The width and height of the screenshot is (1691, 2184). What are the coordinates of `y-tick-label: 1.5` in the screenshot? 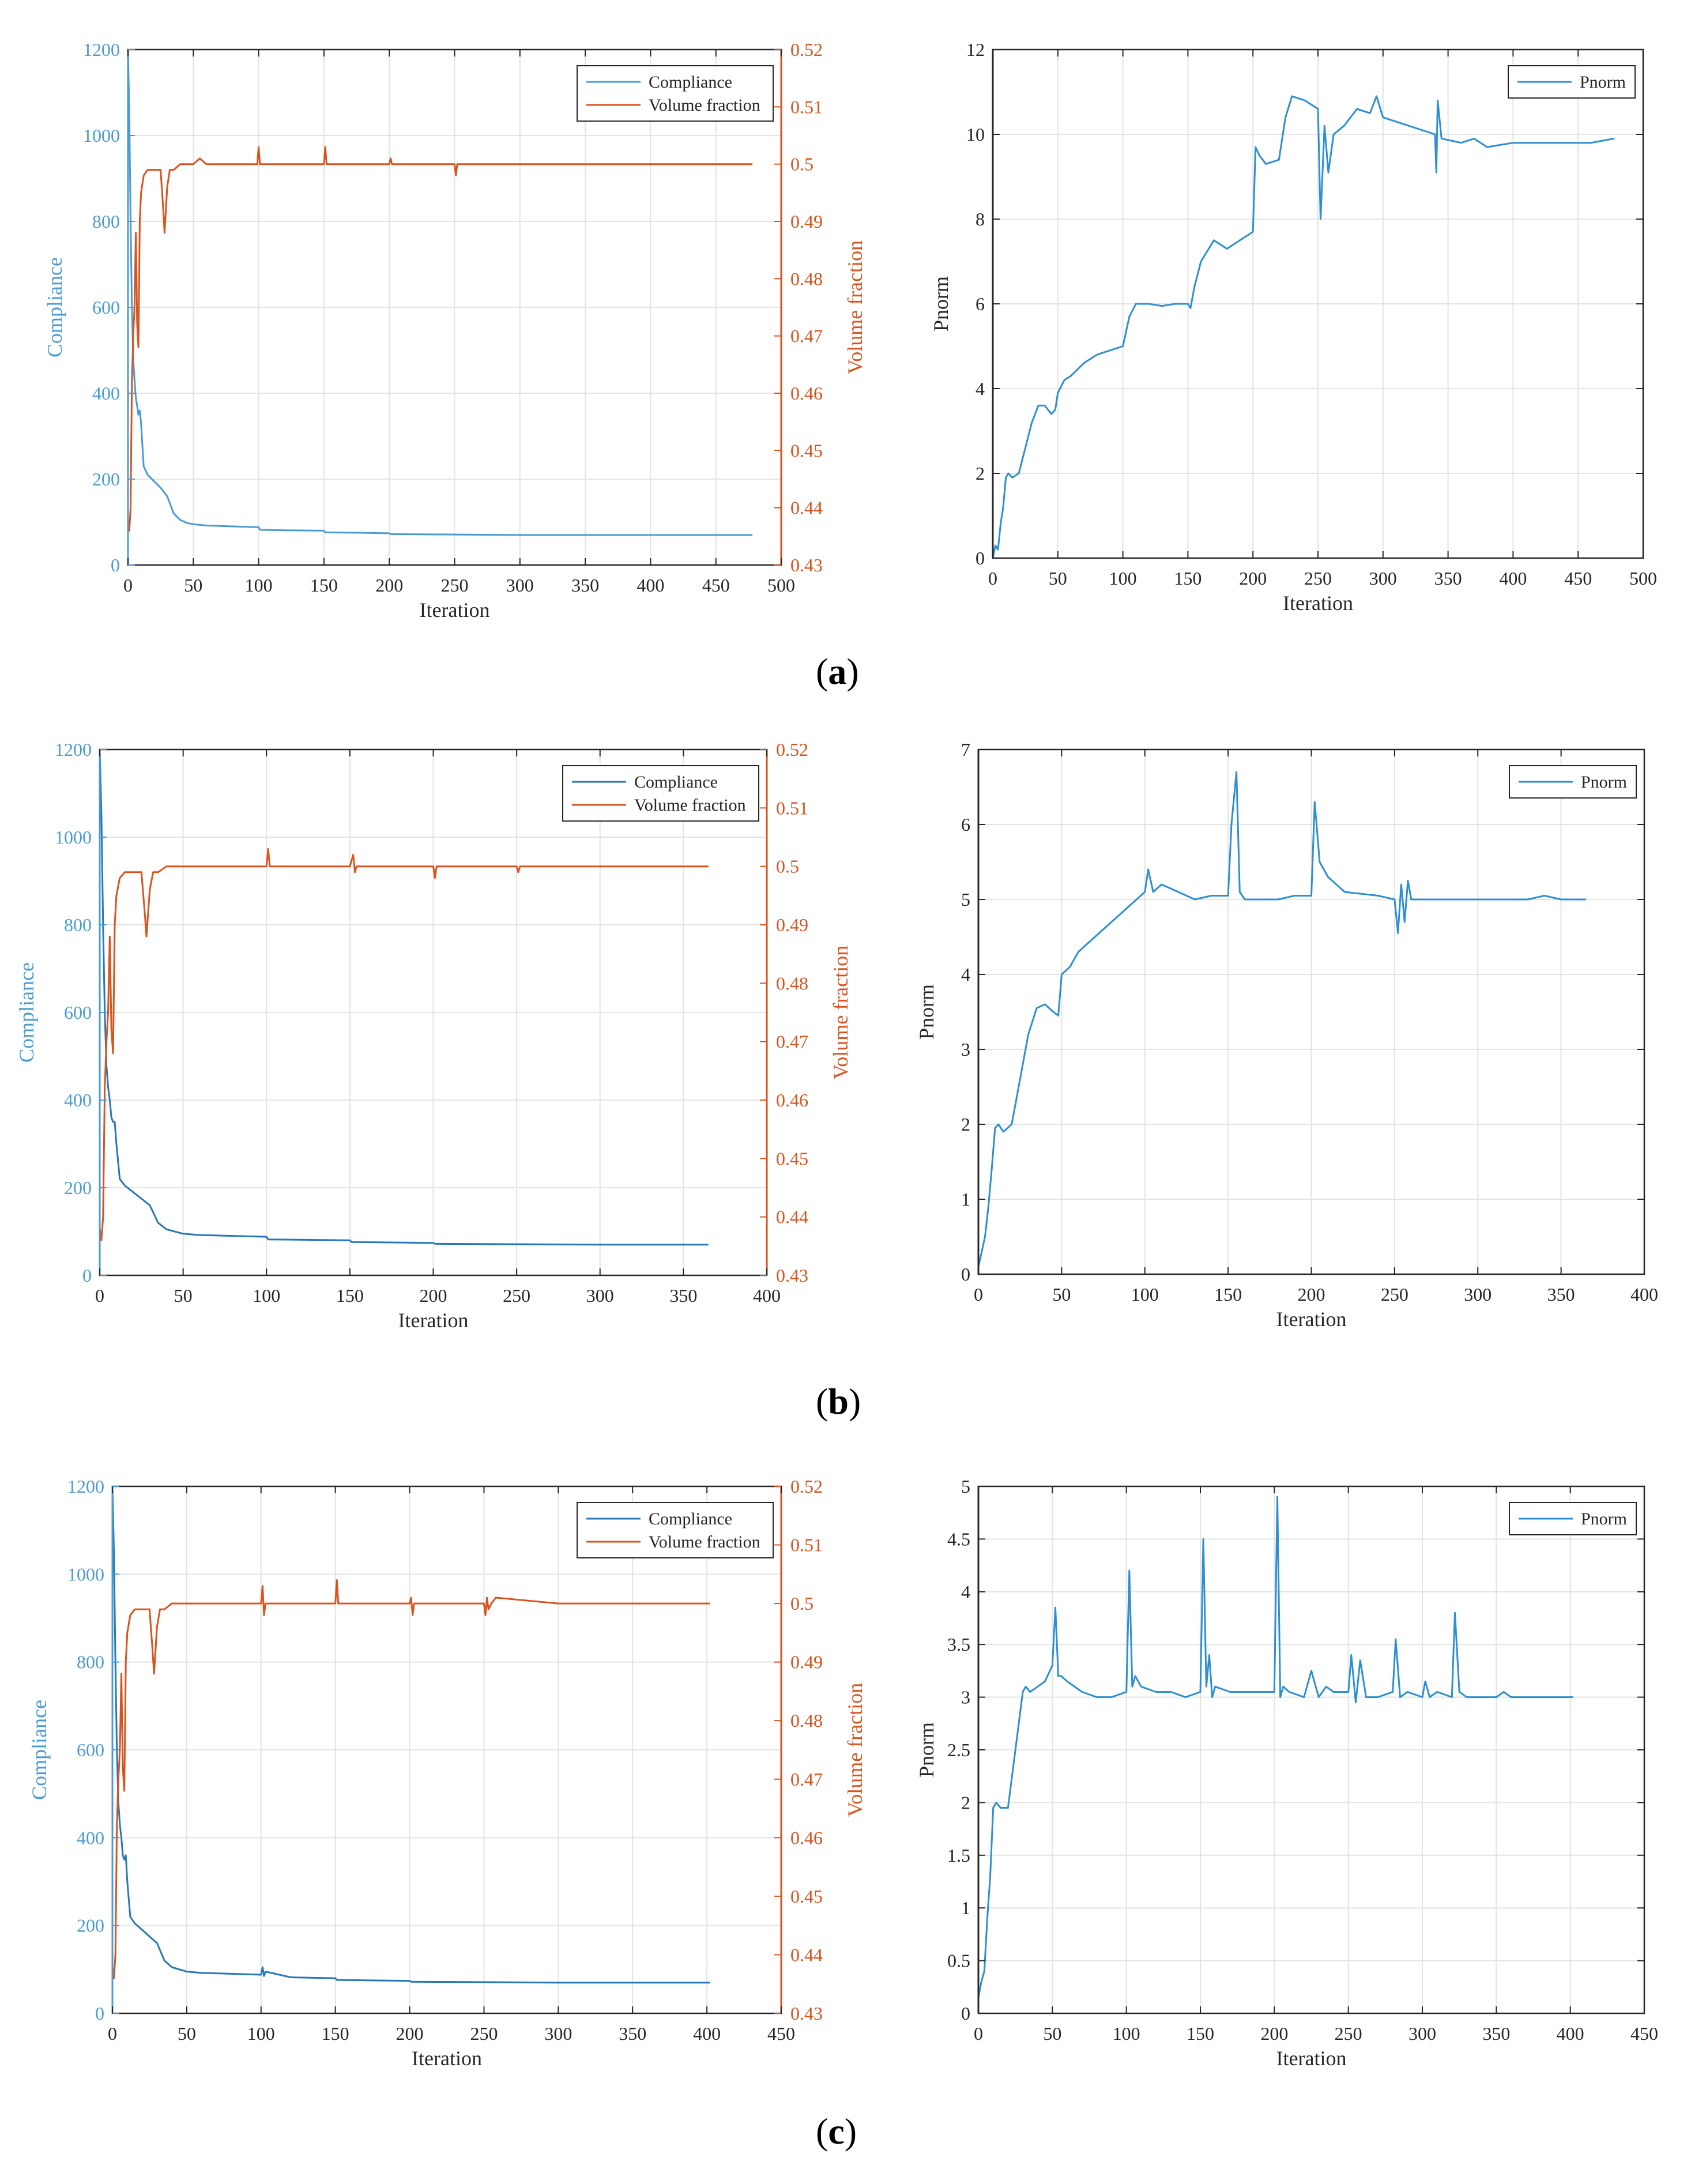 It's located at (958, 1856).